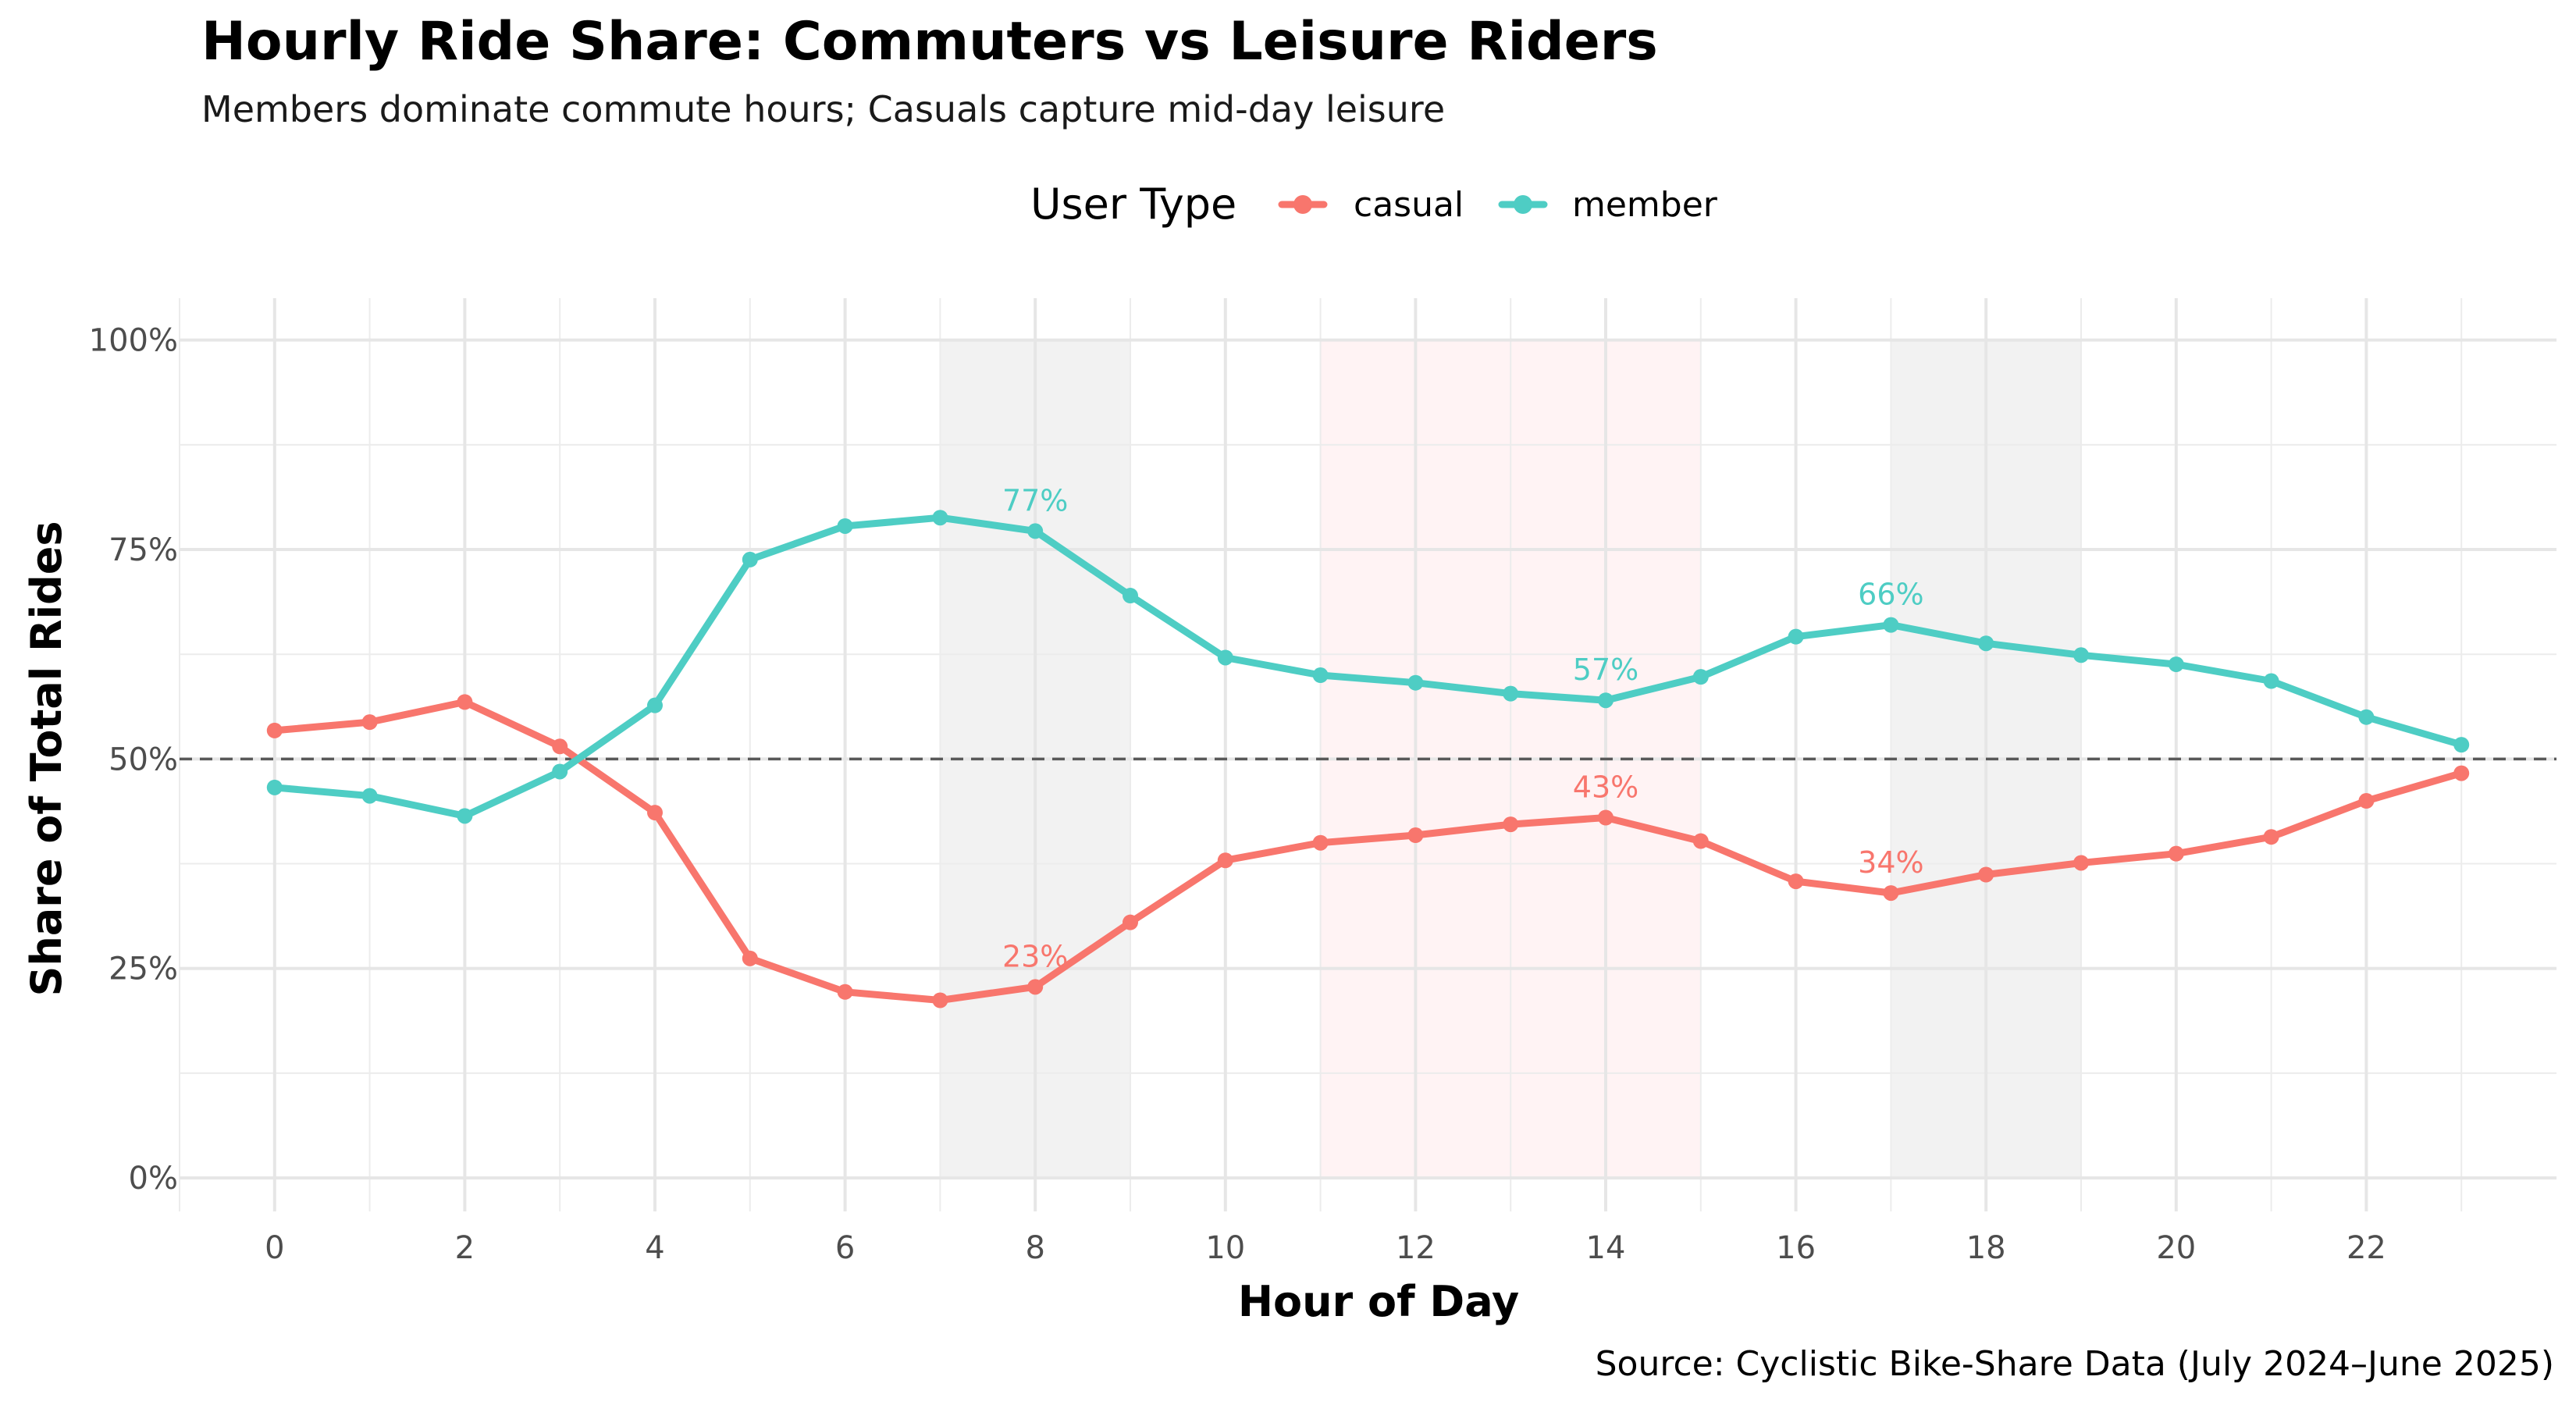 The width and height of the screenshot is (2576, 1405). Describe the element at coordinates (1378, 1301) in the screenshot. I see `x-axis-title: Hour of Day` at that location.